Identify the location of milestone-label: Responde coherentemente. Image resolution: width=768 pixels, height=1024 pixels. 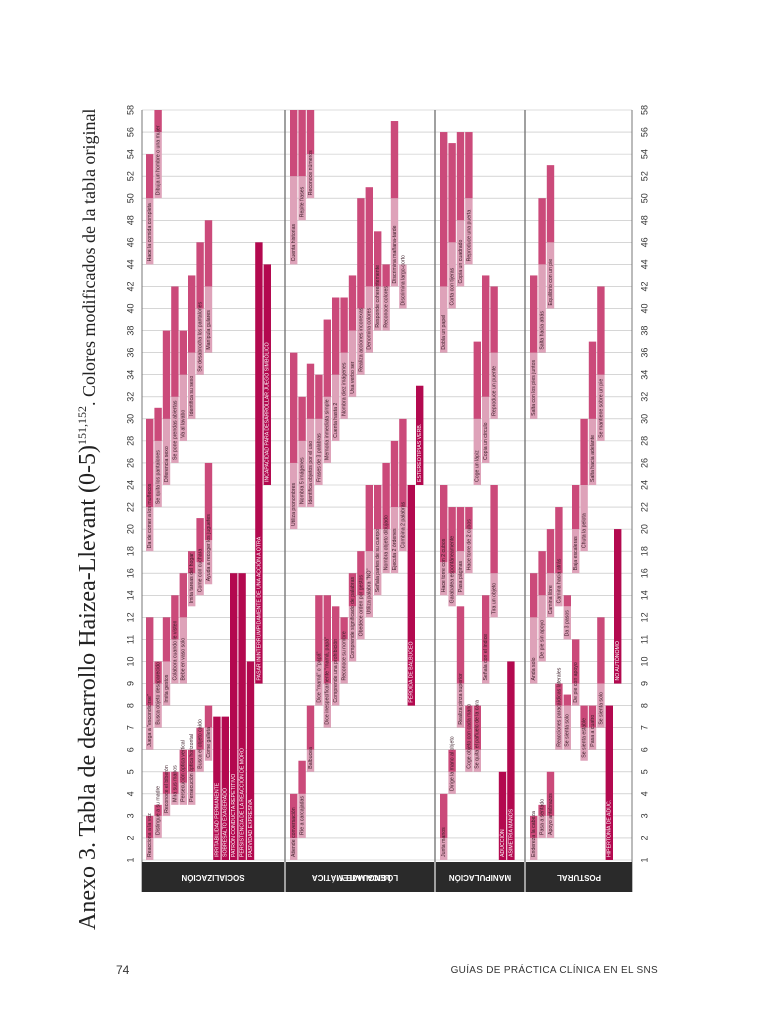
(378, 296).